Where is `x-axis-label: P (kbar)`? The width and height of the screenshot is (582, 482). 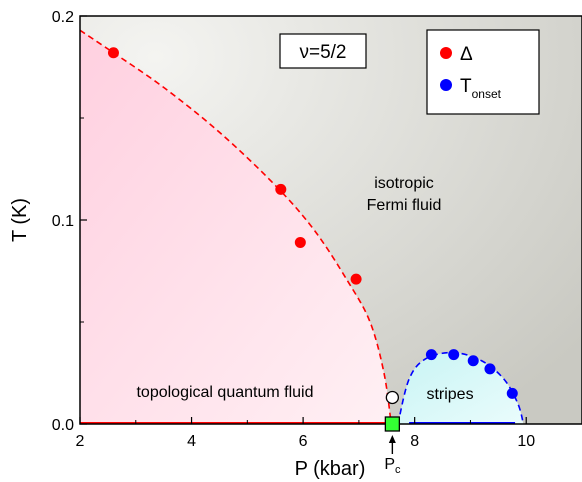
x-axis-label: P (kbar) is located at coordinates (330, 469).